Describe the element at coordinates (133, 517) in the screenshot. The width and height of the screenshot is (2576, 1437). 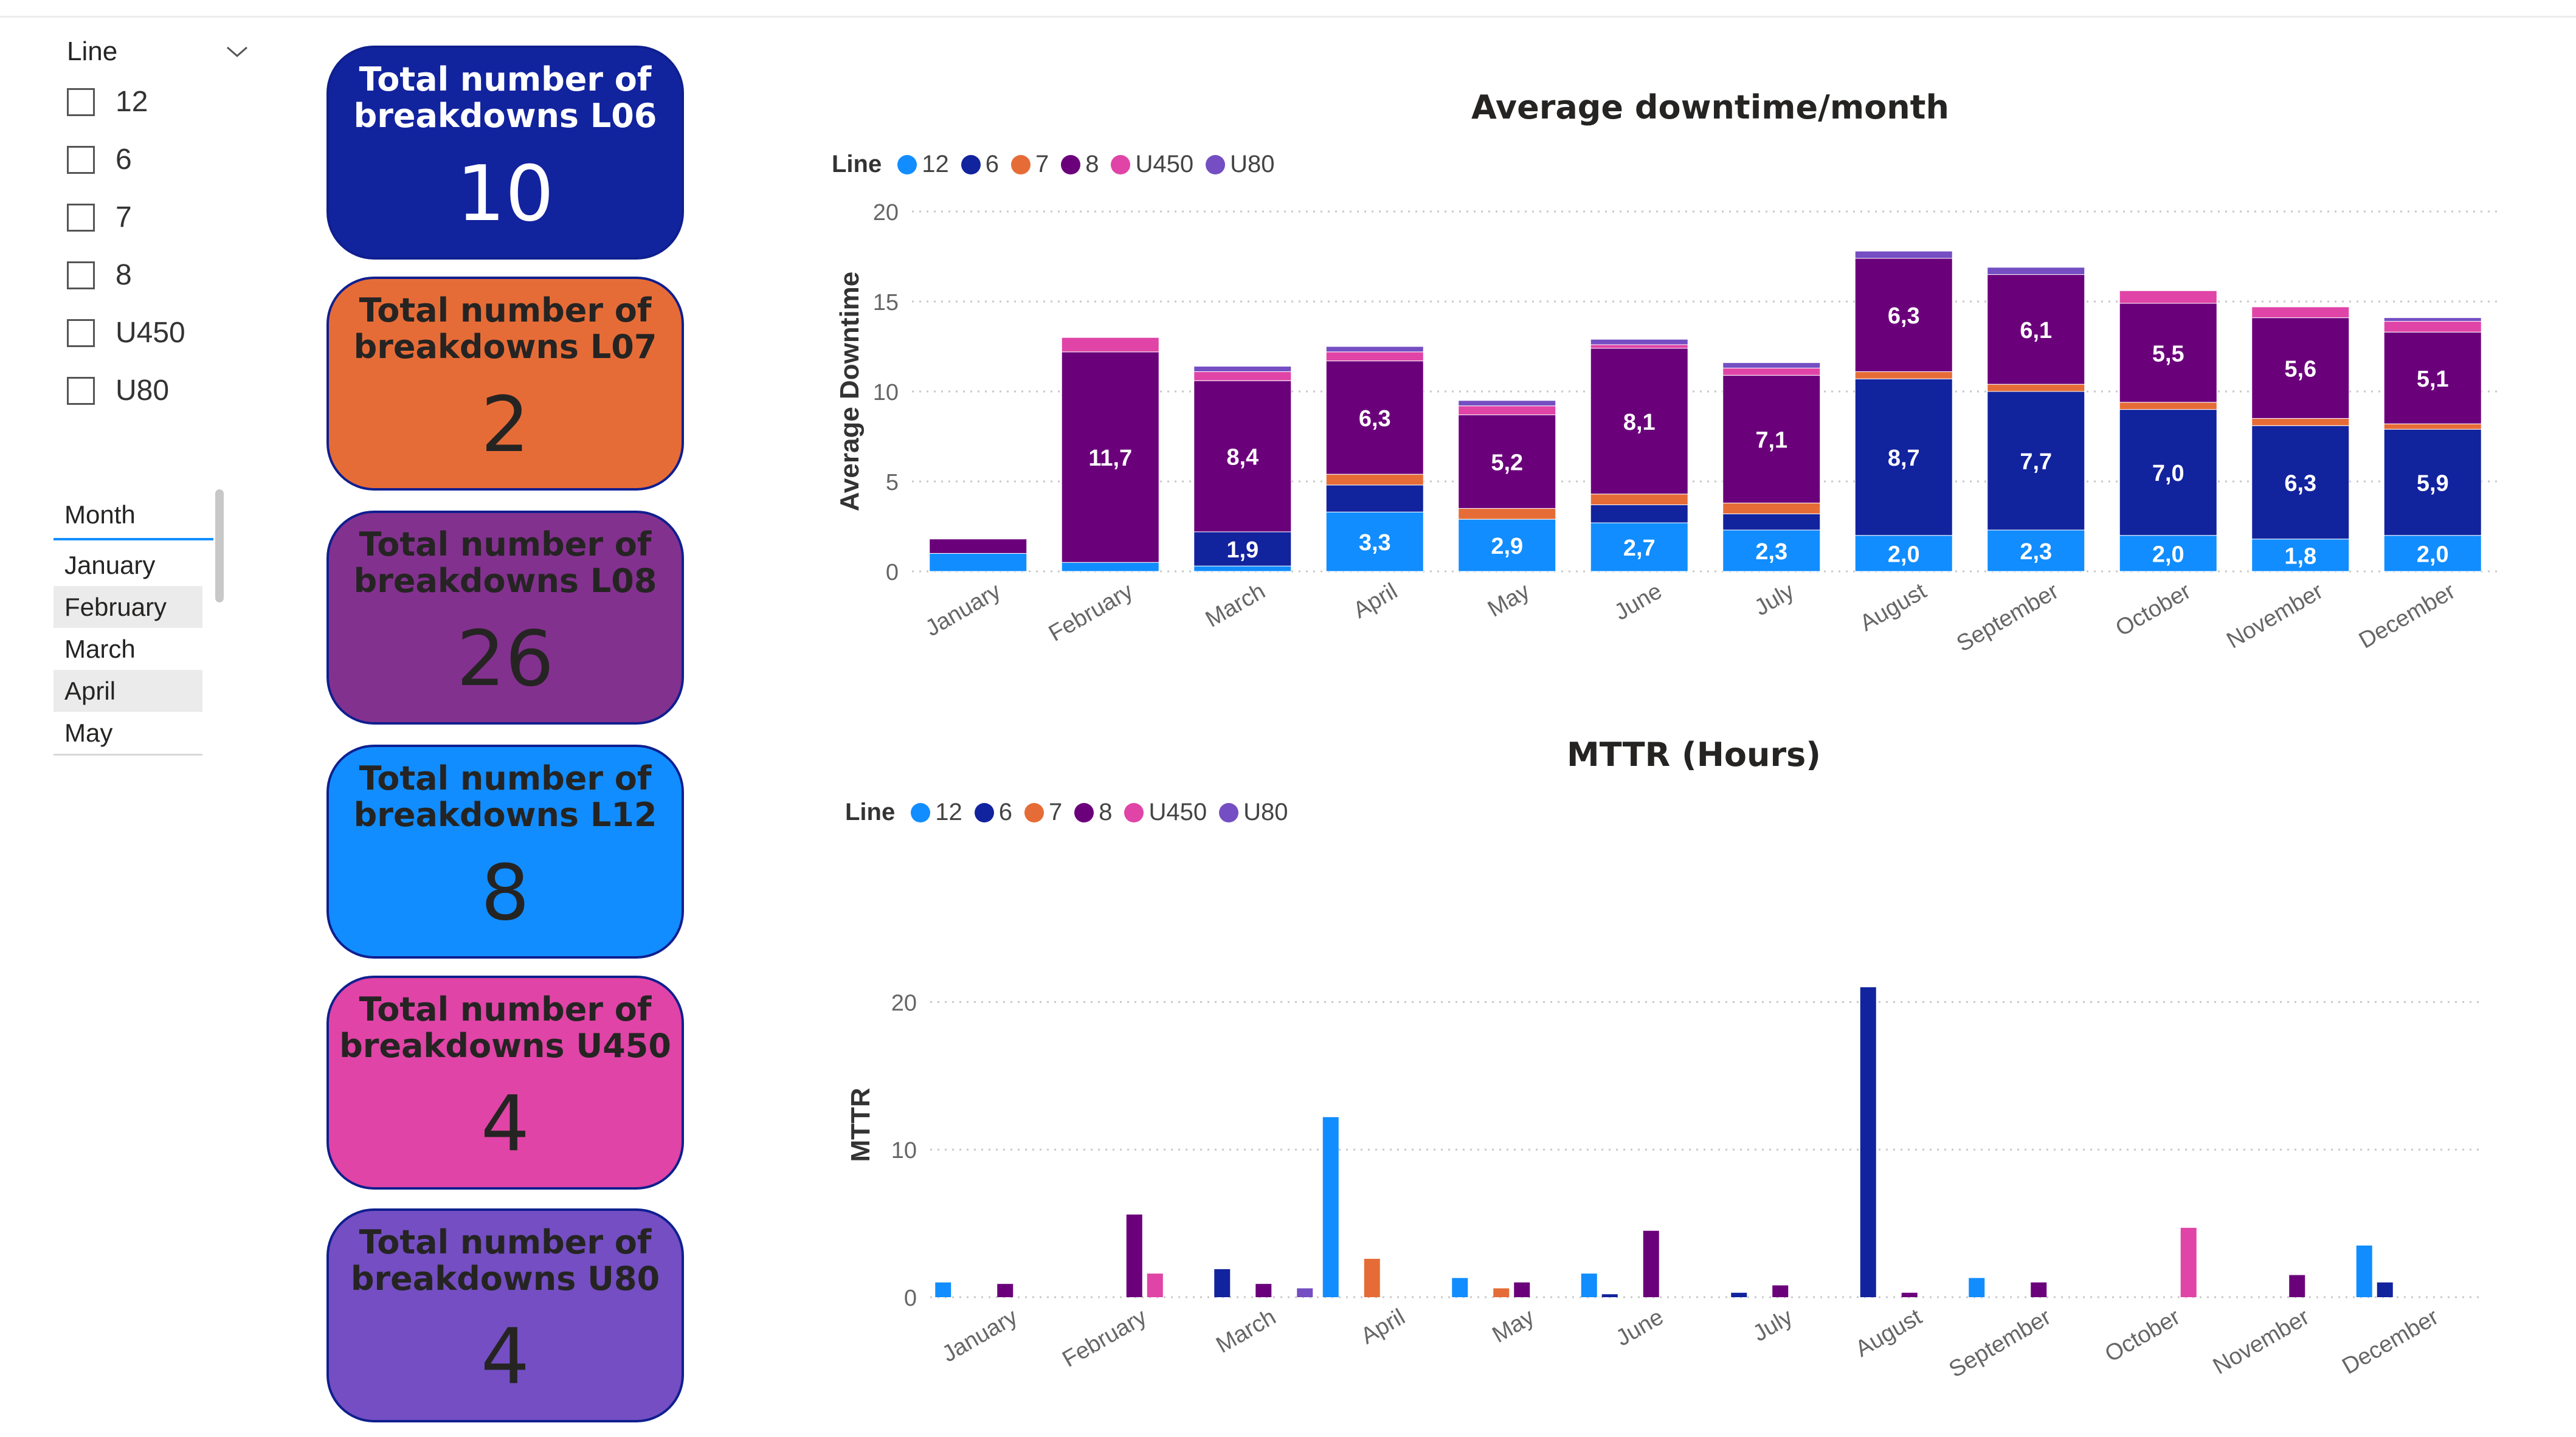
I see `month-slicer-title: Month` at that location.